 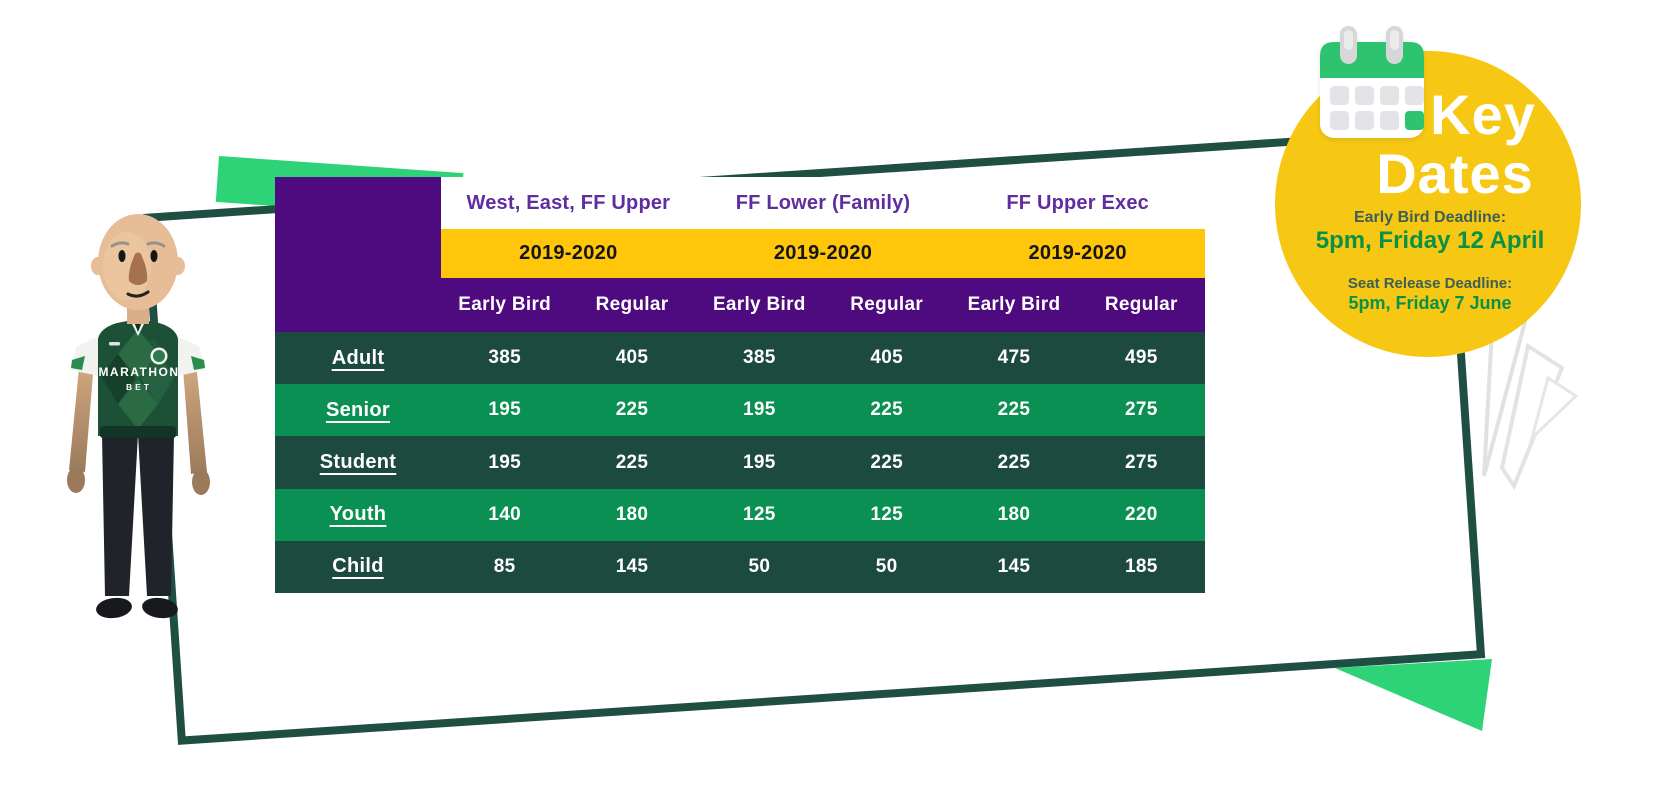 What do you see at coordinates (1430, 283) in the screenshot?
I see `deadline-label: Seat Release Deadline:` at bounding box center [1430, 283].